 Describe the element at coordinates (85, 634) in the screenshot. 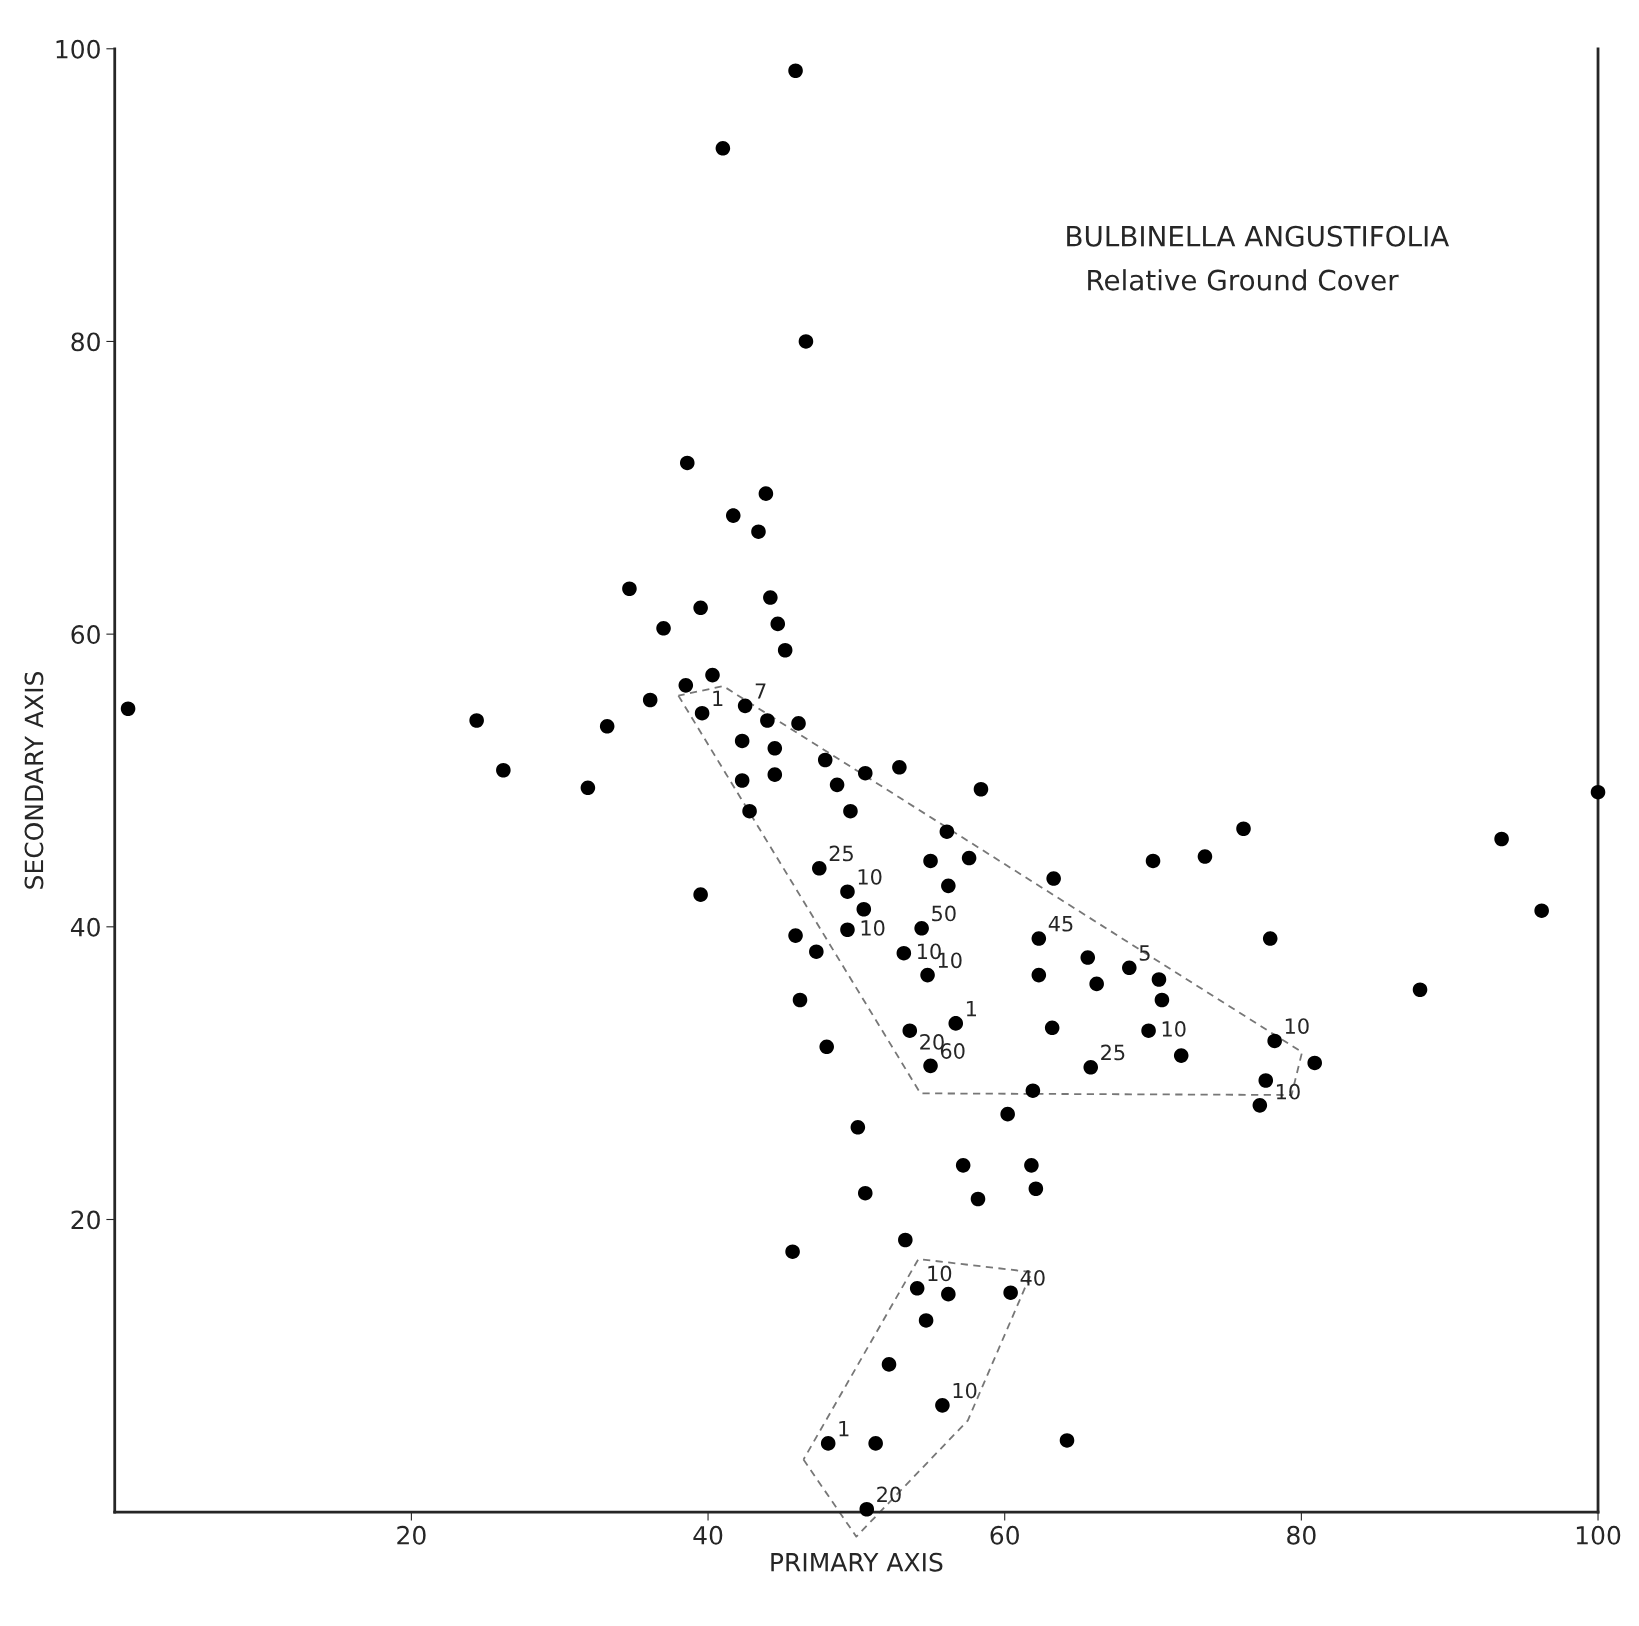

I see `y-tick-label: 60` at that location.